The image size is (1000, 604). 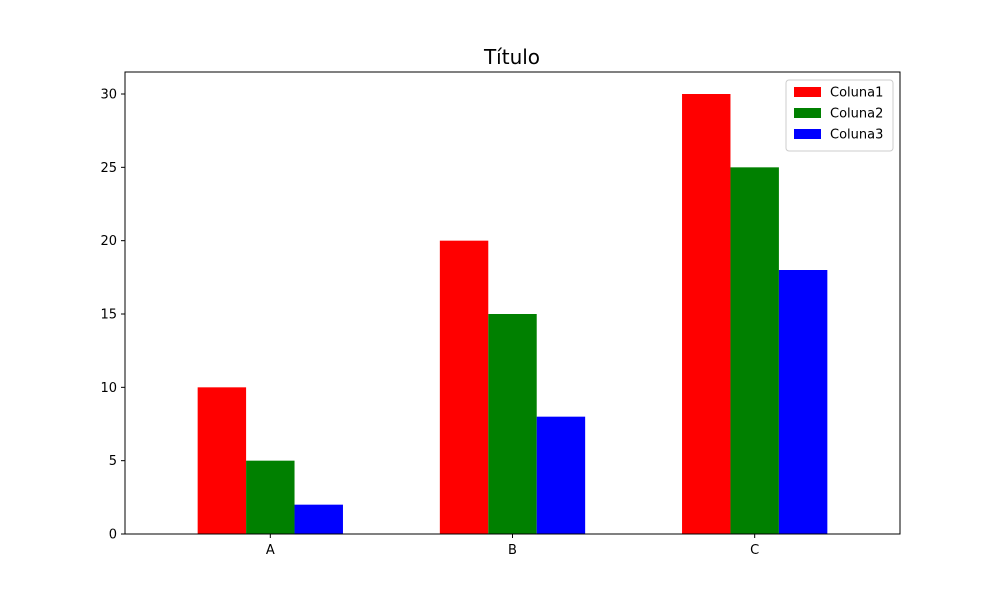 What do you see at coordinates (318, 519) in the screenshot?
I see `bar-coluna3-a` at bounding box center [318, 519].